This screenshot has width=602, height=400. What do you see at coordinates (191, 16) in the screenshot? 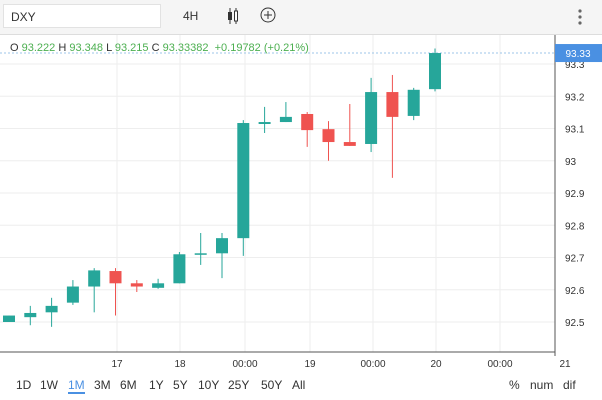
I see `interval-button: 4H` at bounding box center [191, 16].